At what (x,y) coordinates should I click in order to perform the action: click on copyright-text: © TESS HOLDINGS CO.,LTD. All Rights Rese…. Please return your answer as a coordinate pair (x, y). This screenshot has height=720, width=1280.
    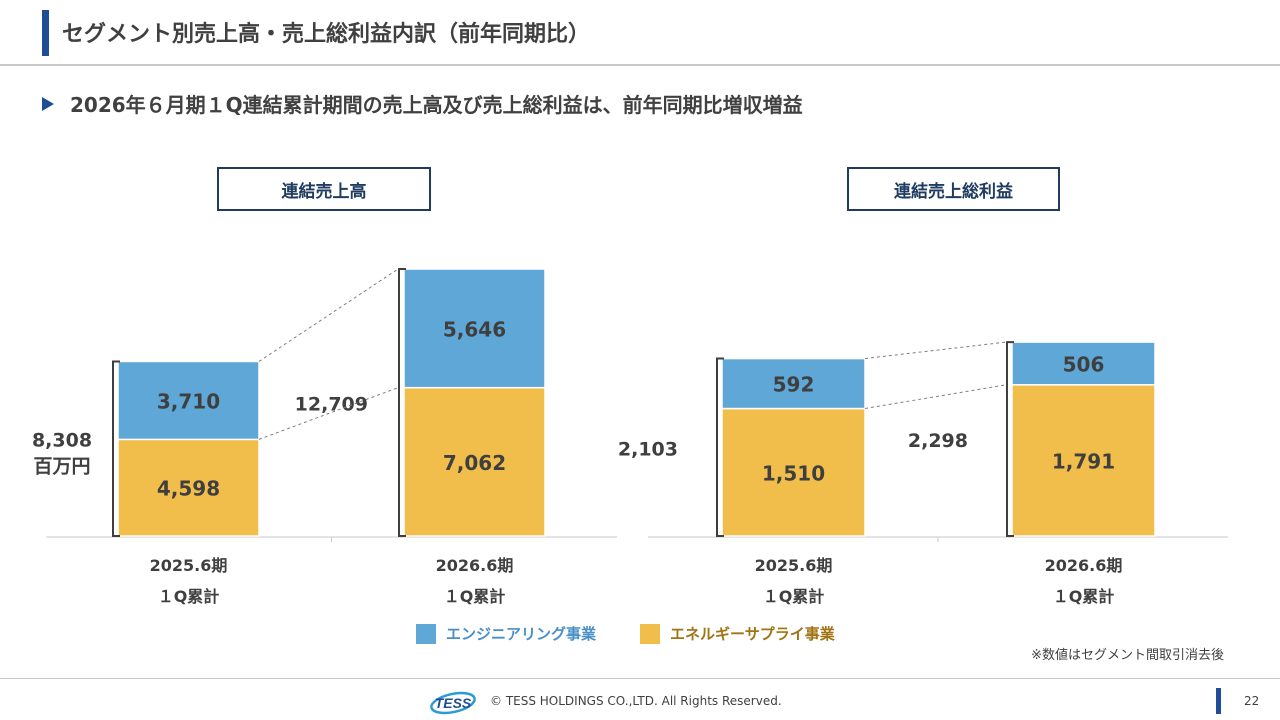
    Looking at the image, I should click on (636, 701).